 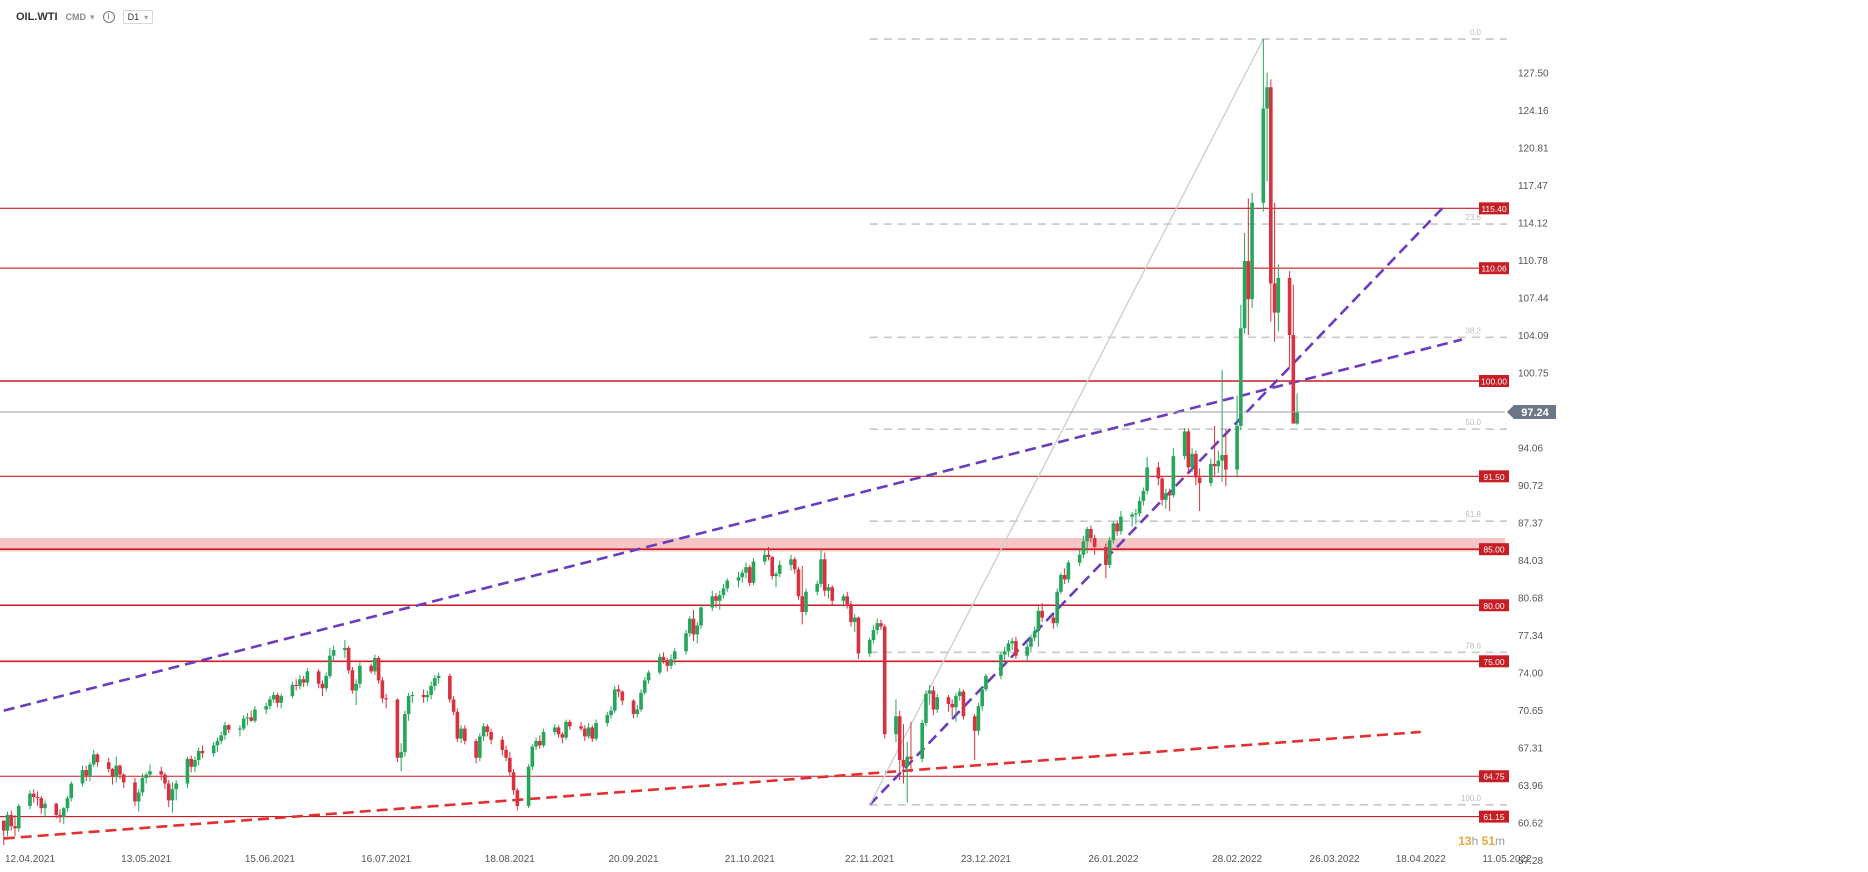 I want to click on y-tick-label: 90.72, so click(x=1530, y=486).